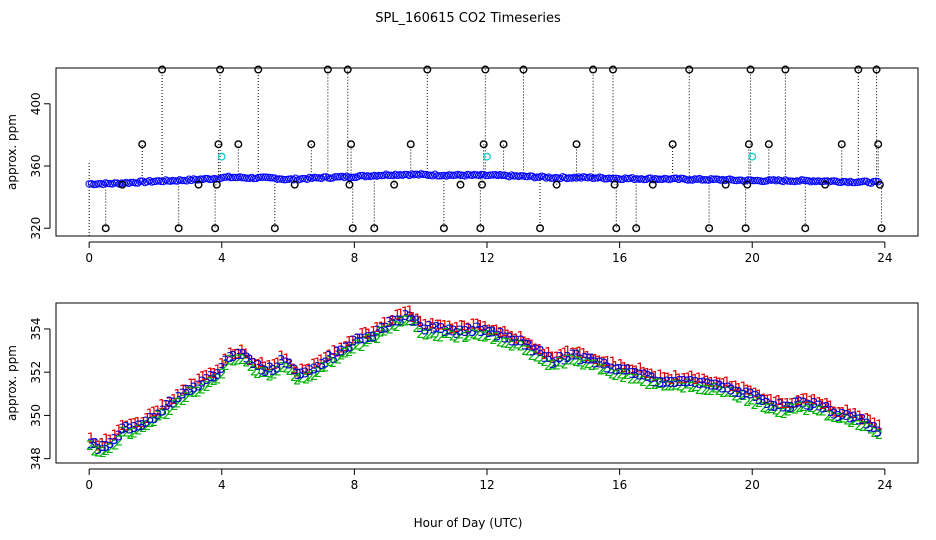 This screenshot has height=540, width=936. I want to click on raw-x-tick-label: 8, so click(355, 258).